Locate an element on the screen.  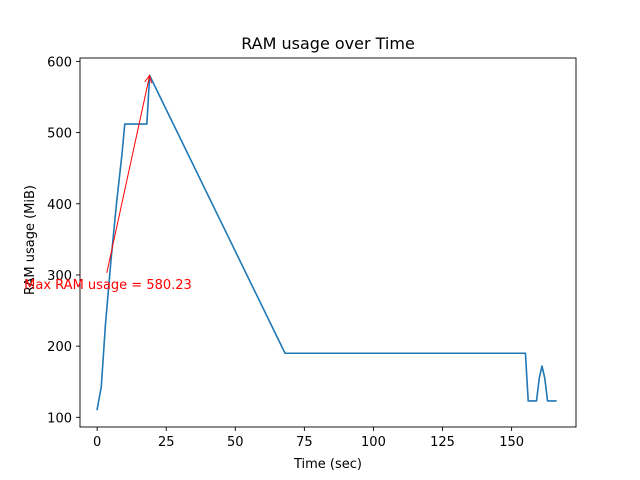
x-tick-label: 50 is located at coordinates (235, 442).